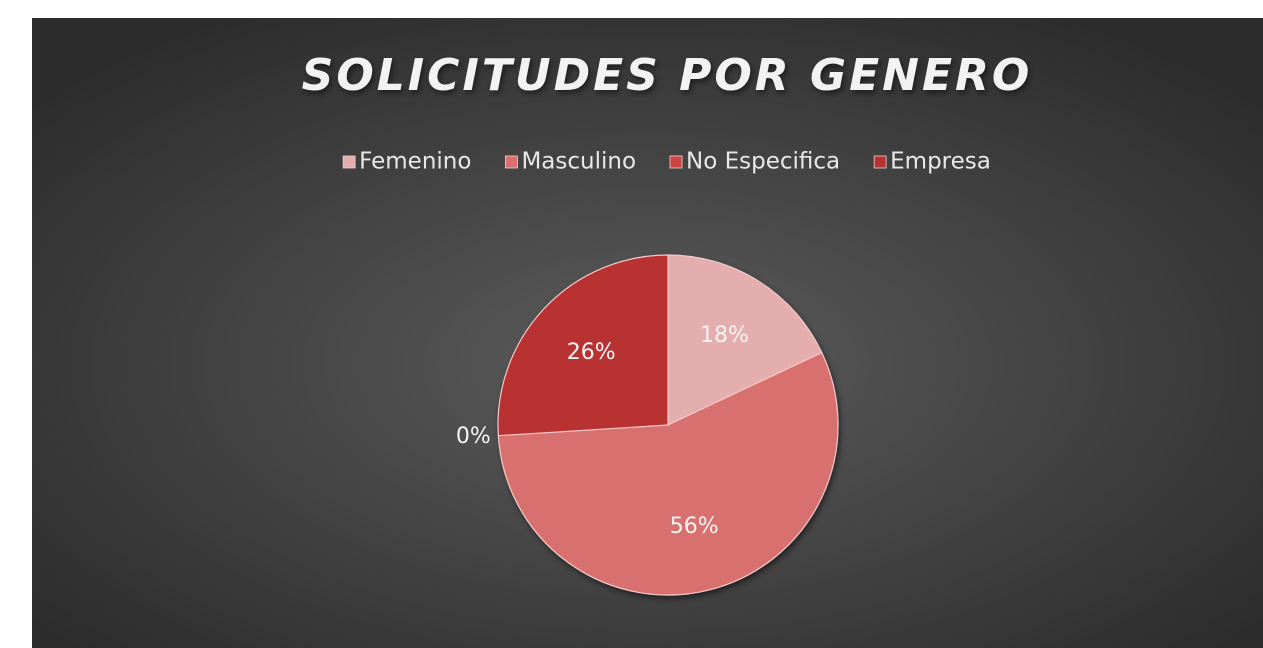 Image resolution: width=1263 pixels, height=648 pixels. I want to click on data-label: 0%, so click(473, 436).